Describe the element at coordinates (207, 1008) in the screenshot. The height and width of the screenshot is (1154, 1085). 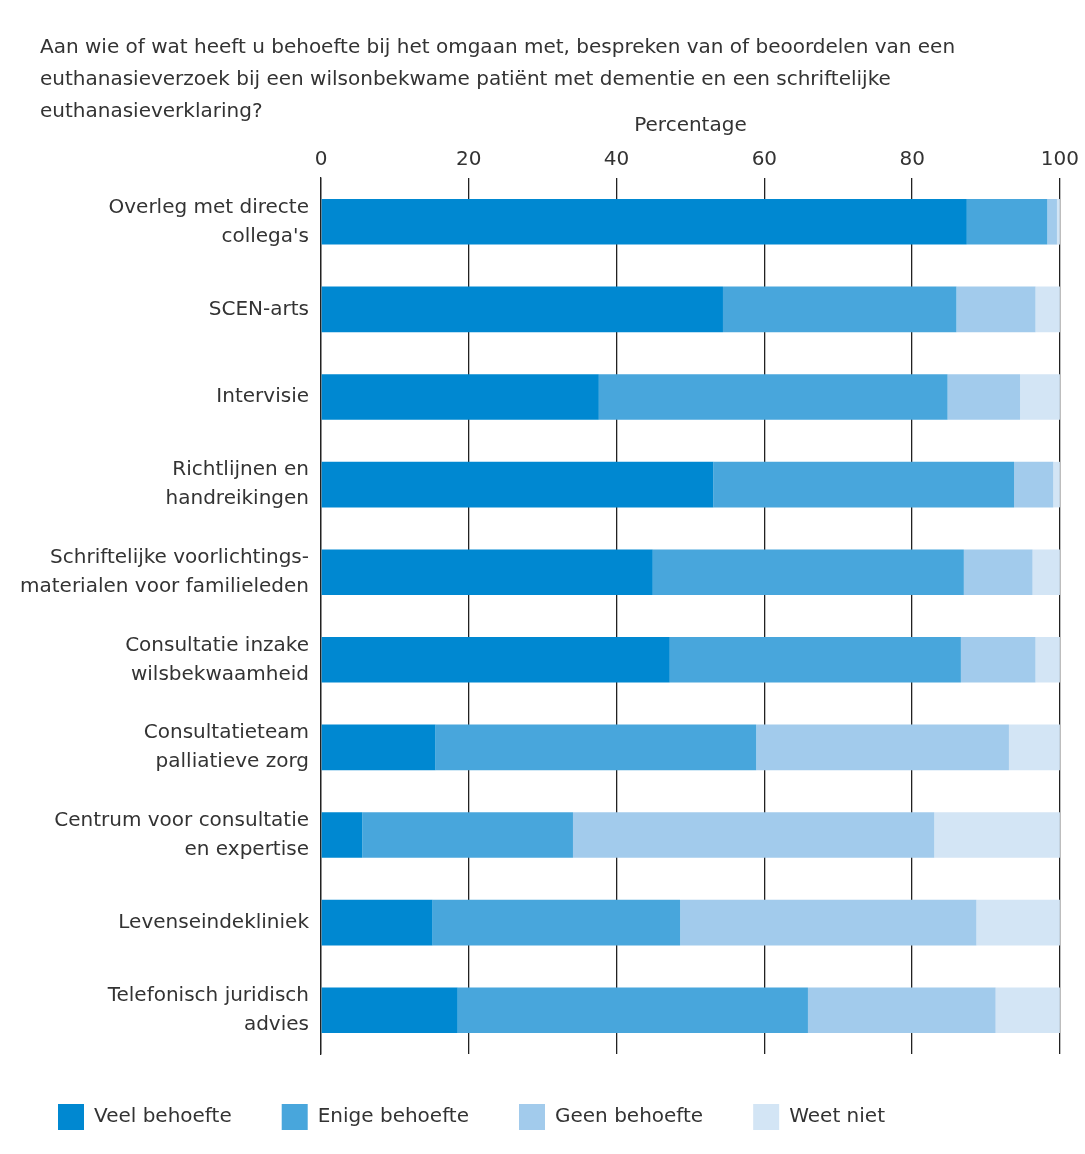
I see `y-tick-label: Telefonisch juridisch advies` at that location.